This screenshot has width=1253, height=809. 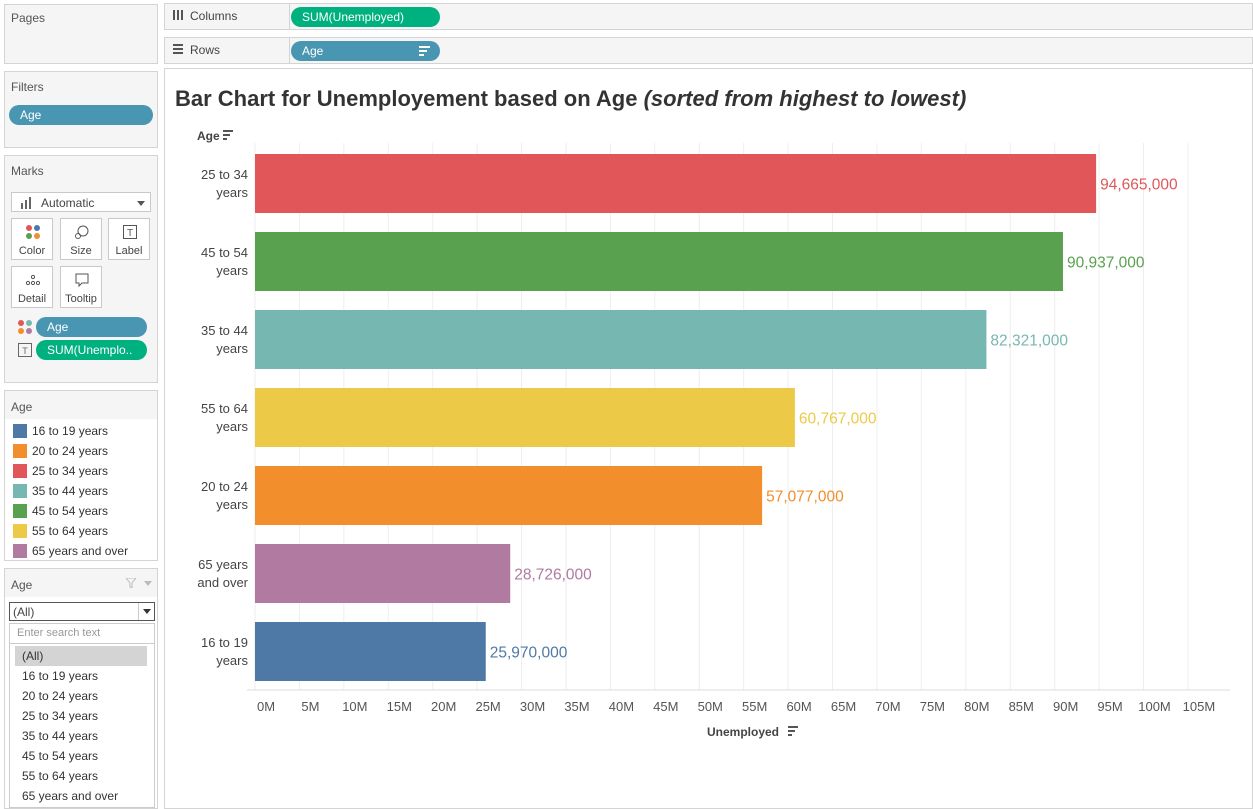 I want to click on rows-shelf: Rows Age, so click(x=708, y=50).